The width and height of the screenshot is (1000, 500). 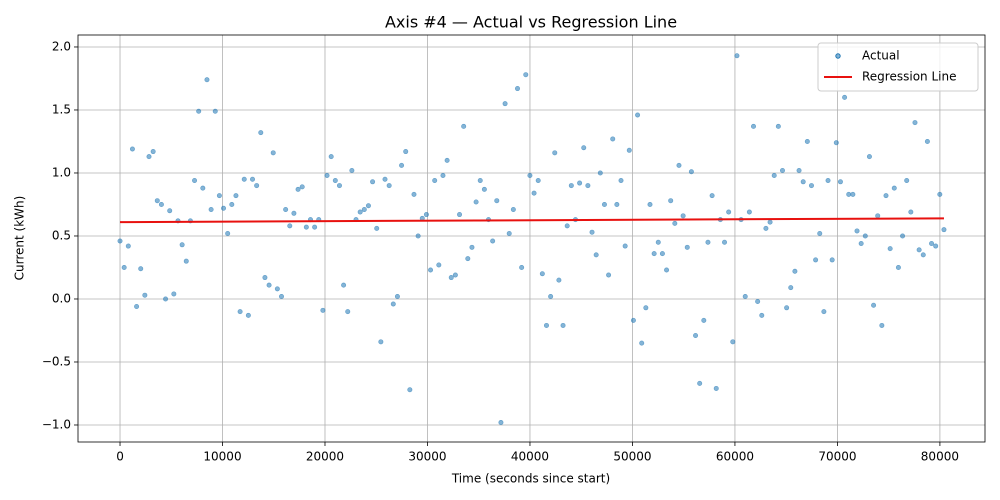 I want to click on y-tick-label: 0.5, so click(x=61, y=235).